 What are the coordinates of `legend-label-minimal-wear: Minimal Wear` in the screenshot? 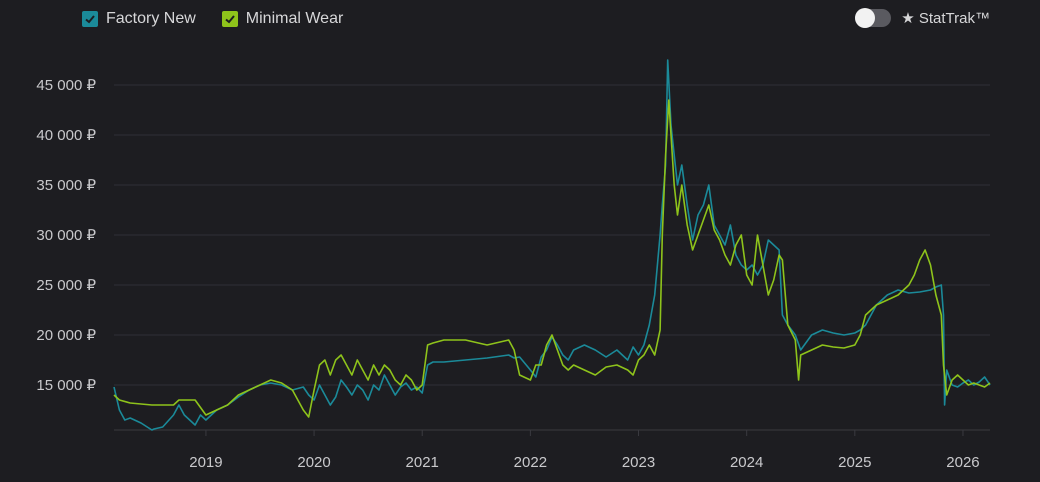 It's located at (294, 18).